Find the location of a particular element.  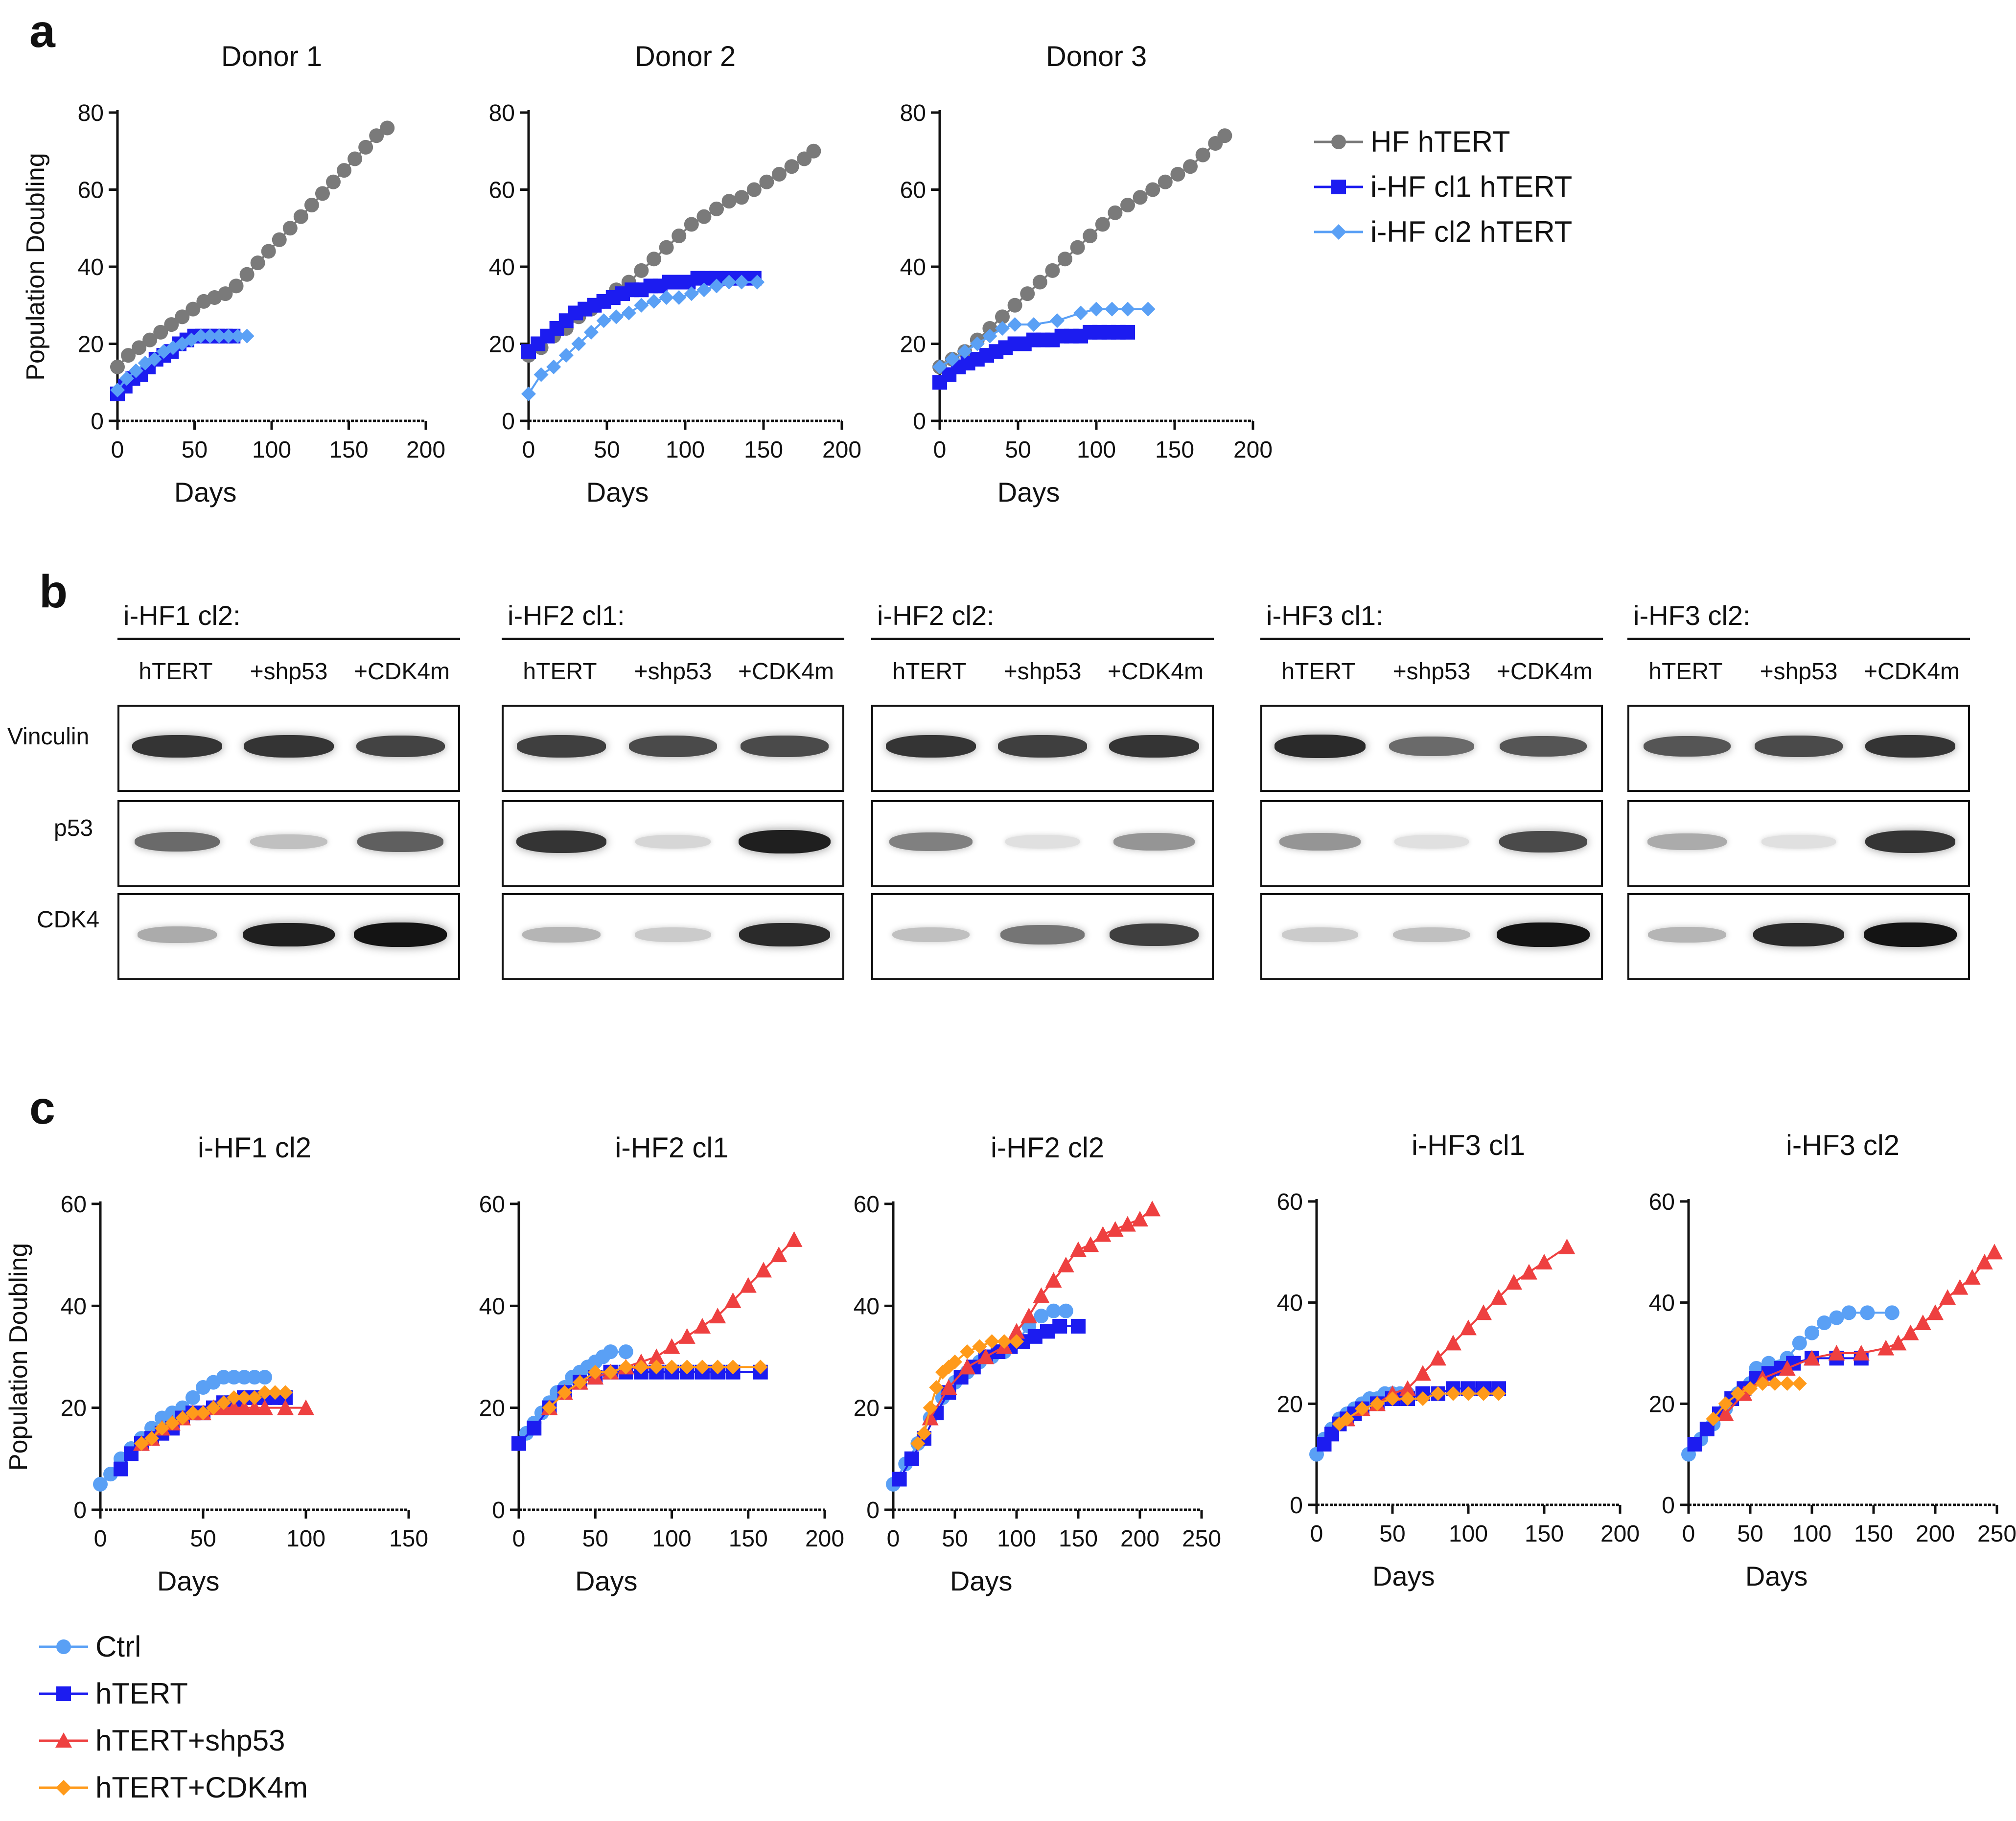

x-tick-label: 0 is located at coordinates (529, 450).